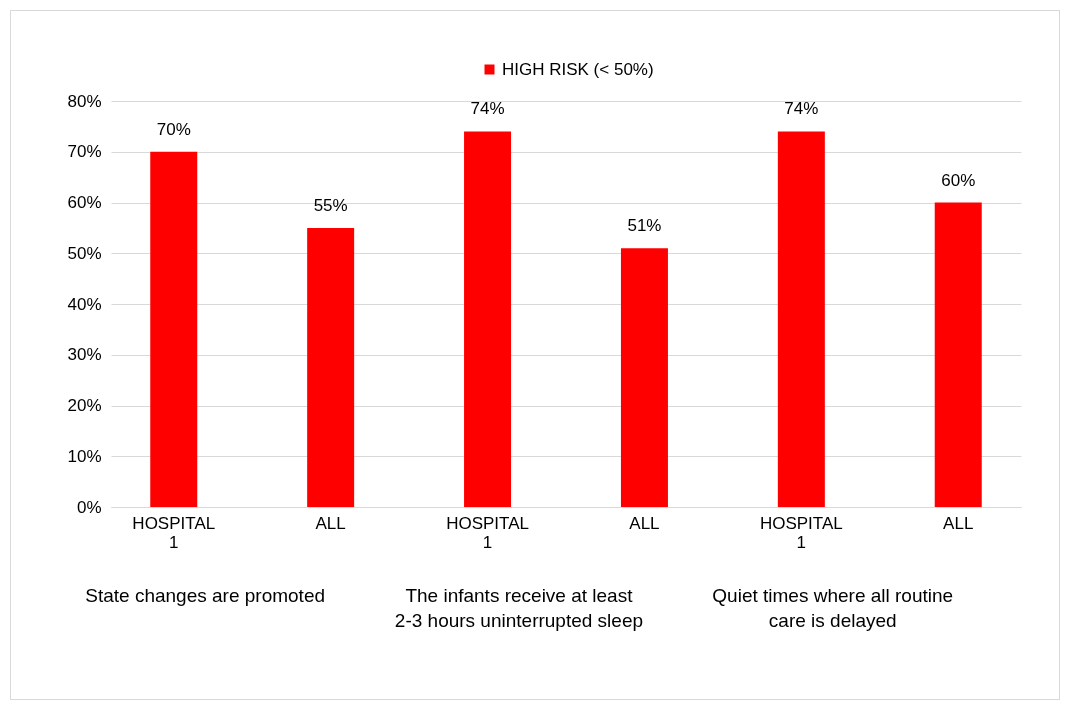 The image size is (1075, 715). I want to click on y-tick-label: 80%, so click(84, 101).